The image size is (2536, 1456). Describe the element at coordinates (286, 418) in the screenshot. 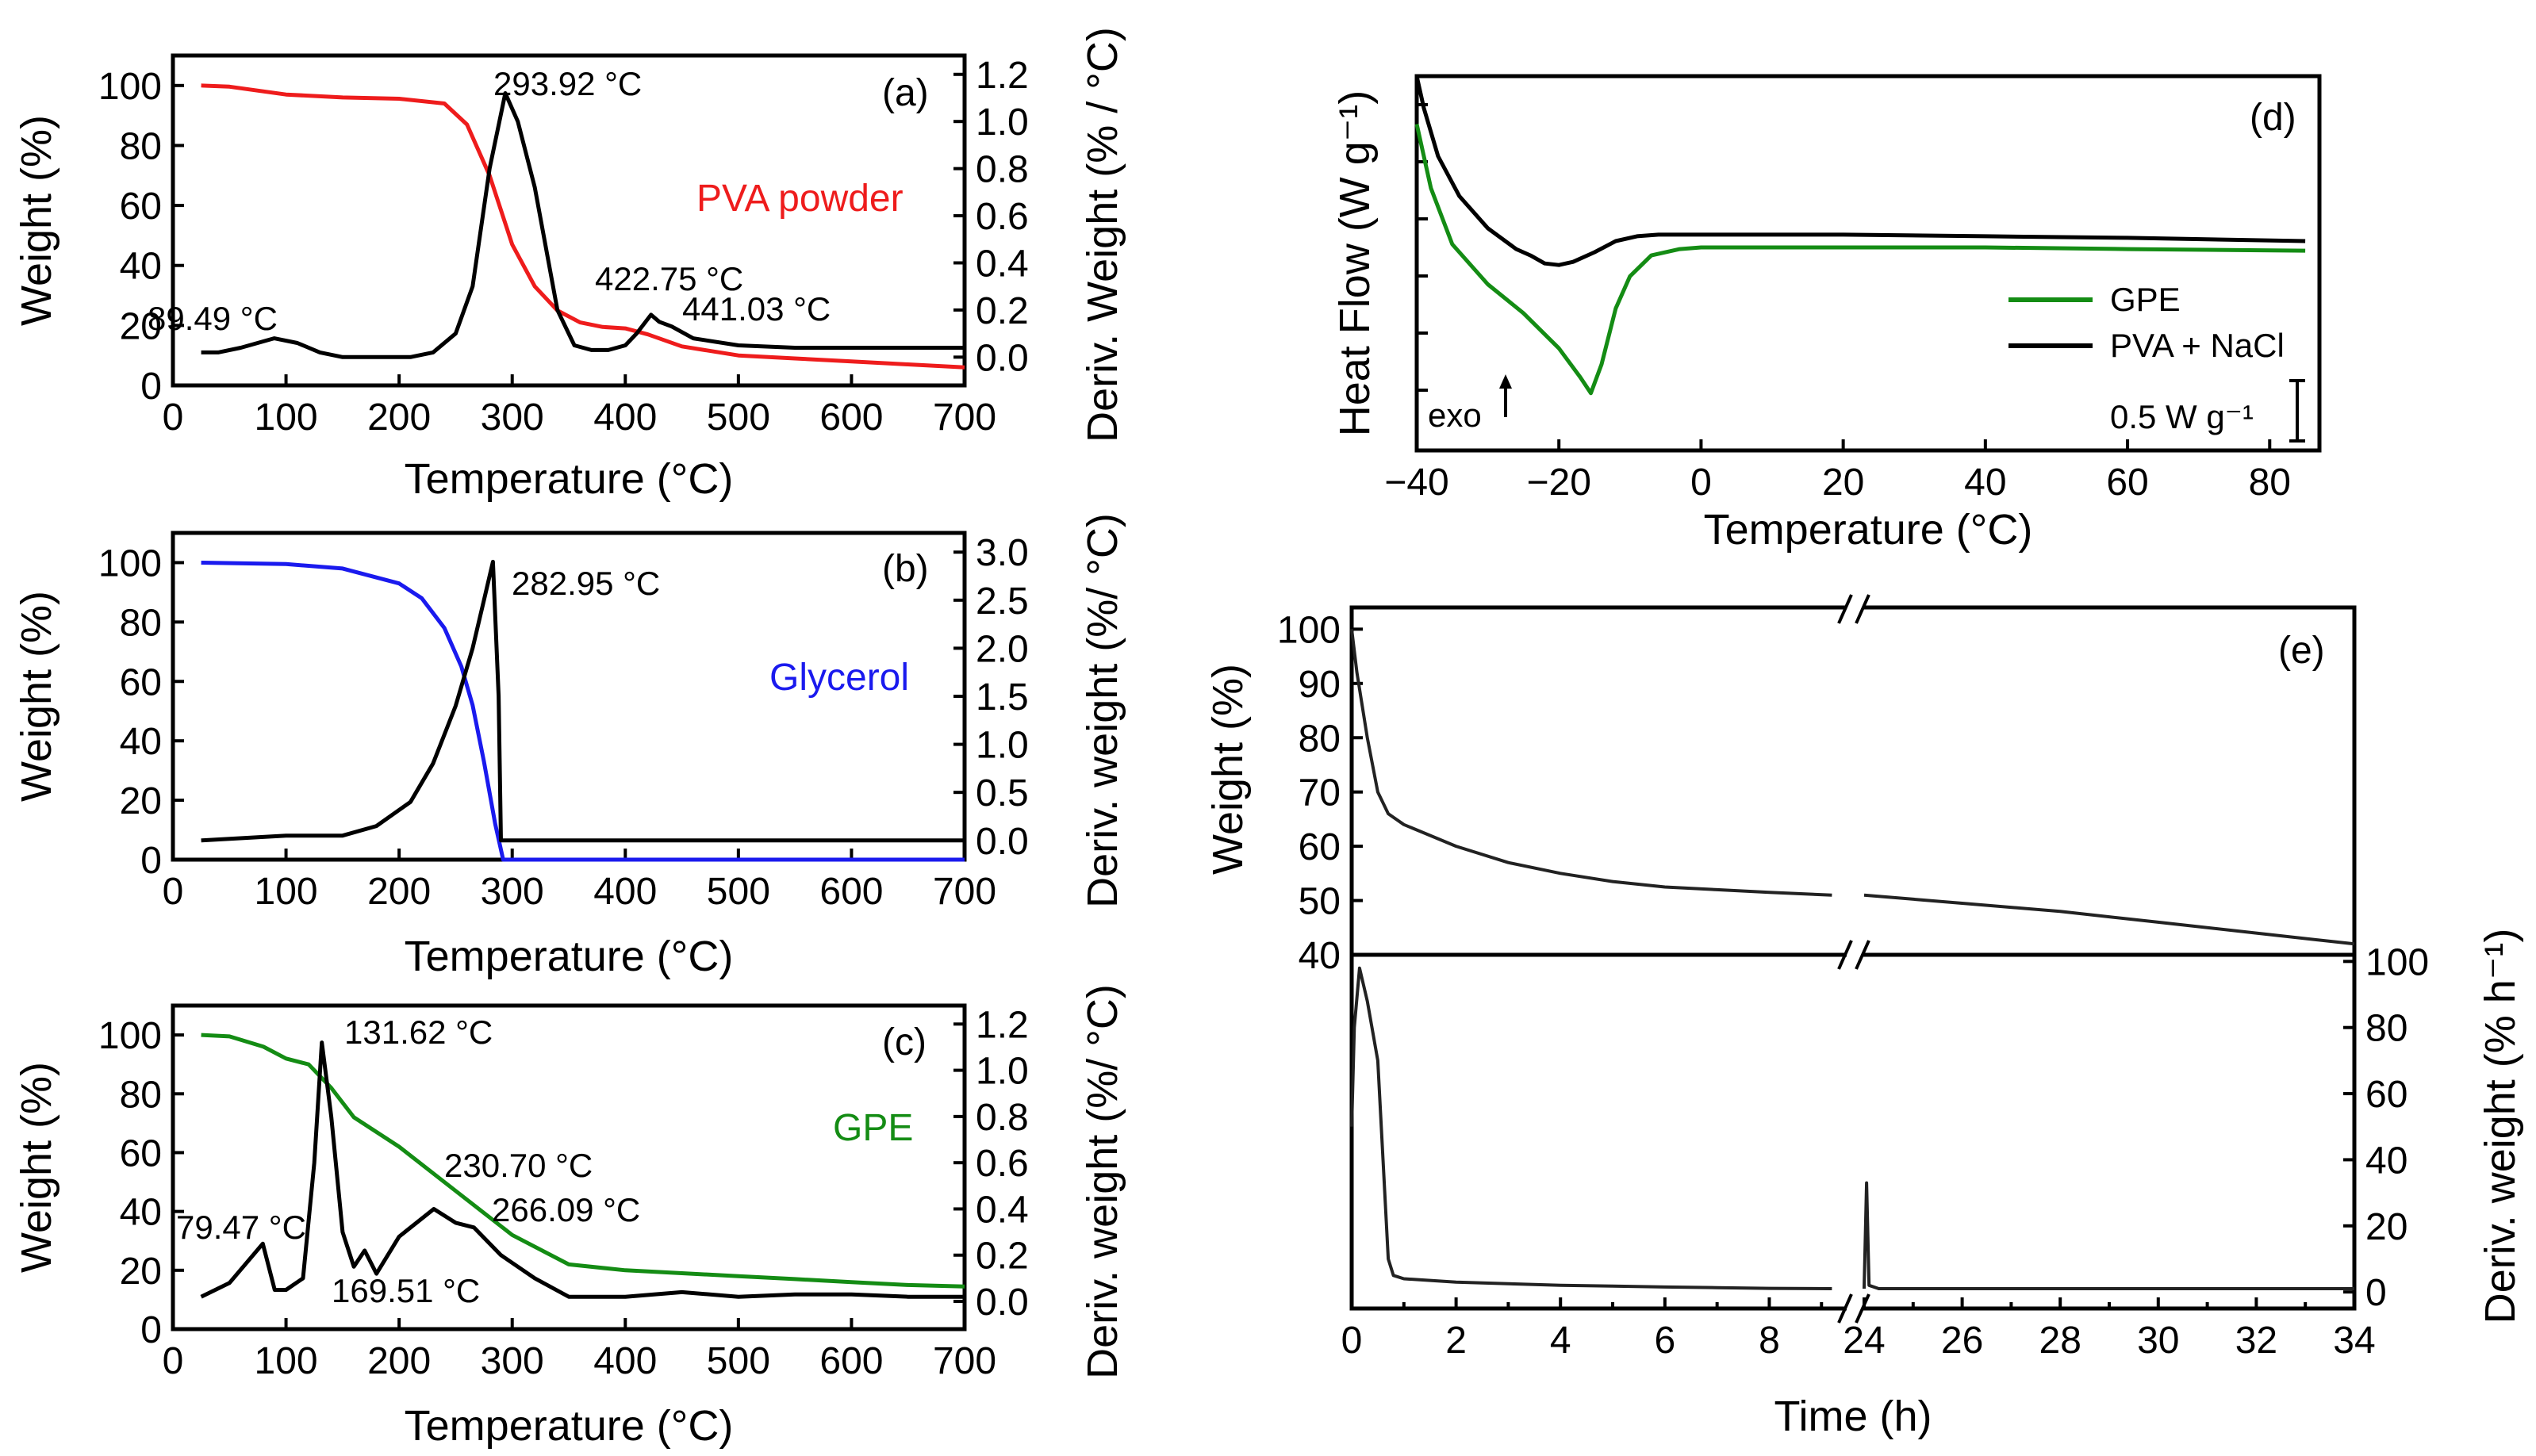

I see `x-tick-label: 100` at that location.